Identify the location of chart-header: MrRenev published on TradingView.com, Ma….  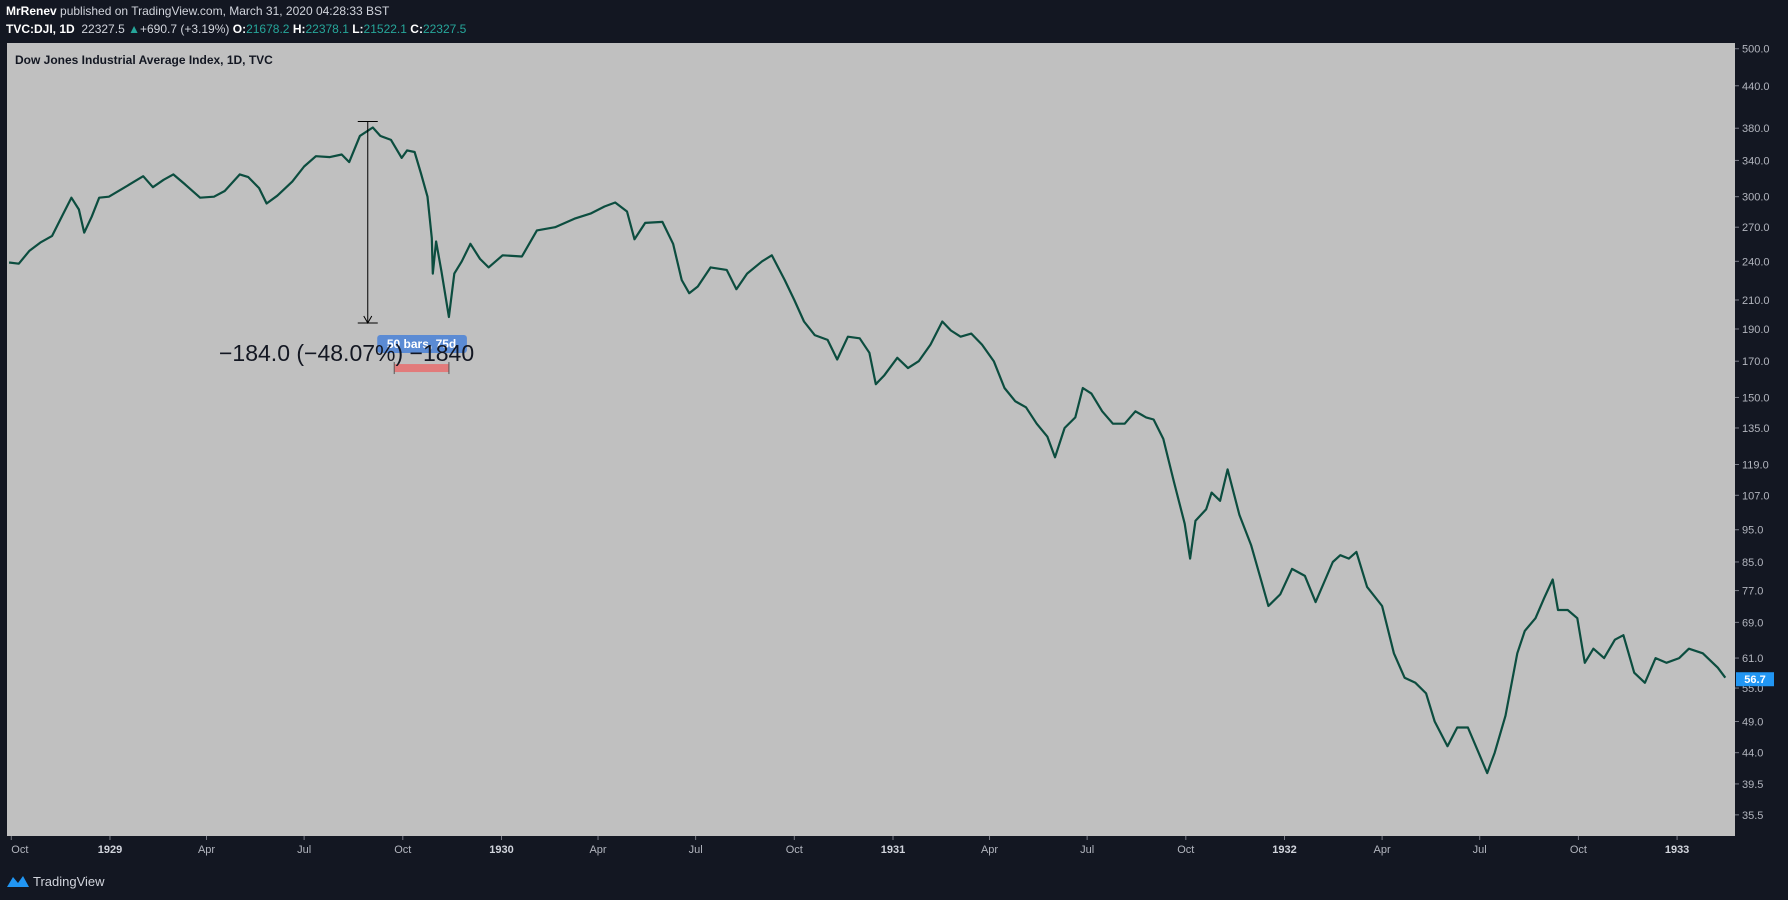
(894, 21).